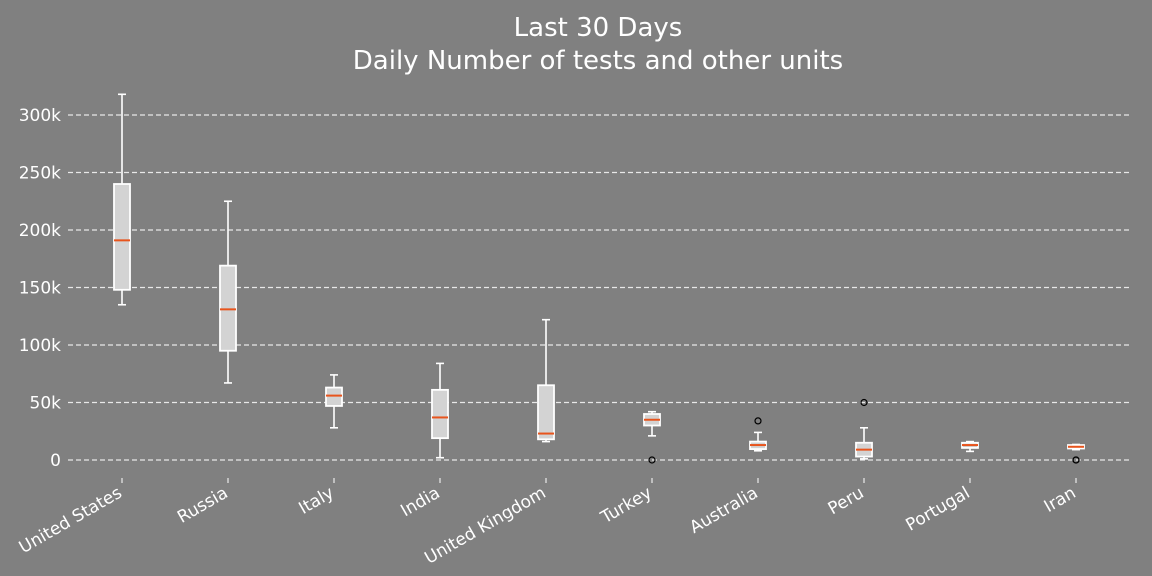 The width and height of the screenshot is (1152, 576). What do you see at coordinates (864, 429) in the screenshot?
I see `box-peru` at bounding box center [864, 429].